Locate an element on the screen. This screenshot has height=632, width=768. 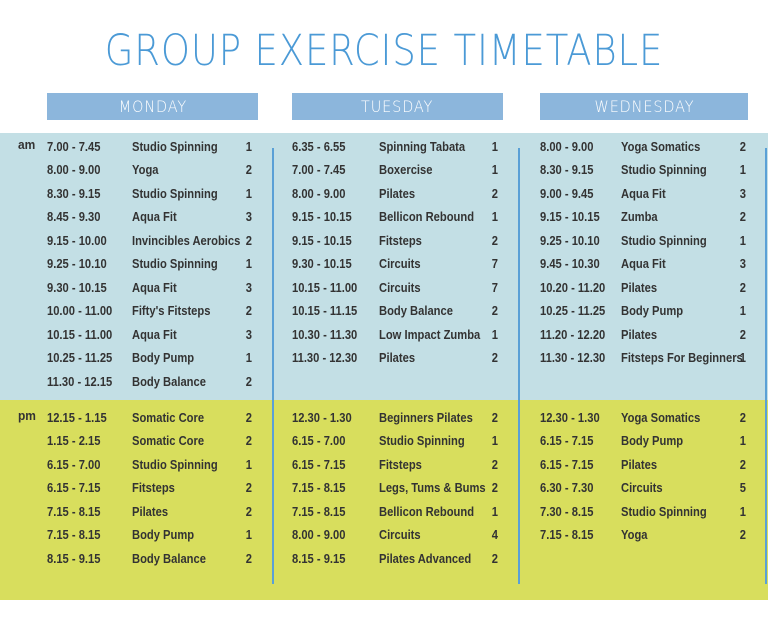
class-name: Pilates Advanced is located at coordinates (425, 558).